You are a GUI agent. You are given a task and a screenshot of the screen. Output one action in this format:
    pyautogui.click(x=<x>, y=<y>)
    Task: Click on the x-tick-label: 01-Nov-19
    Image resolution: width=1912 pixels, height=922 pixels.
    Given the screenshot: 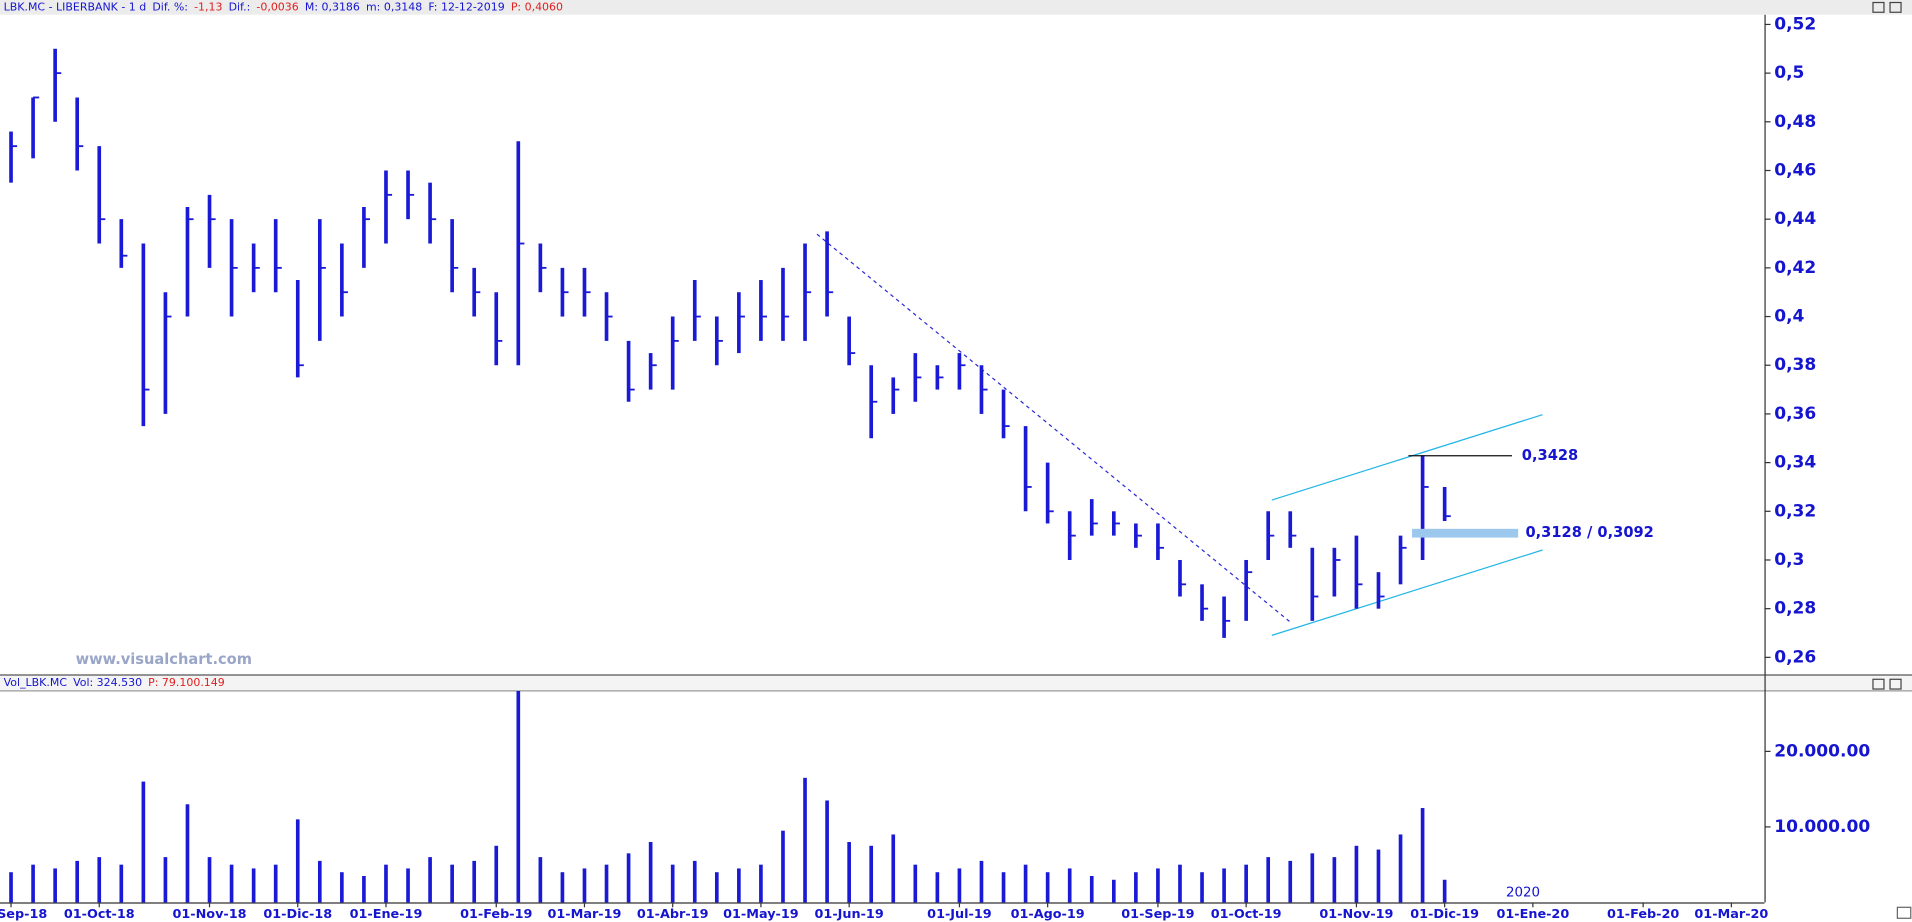 What is the action you would take?
    pyautogui.click(x=1356, y=914)
    